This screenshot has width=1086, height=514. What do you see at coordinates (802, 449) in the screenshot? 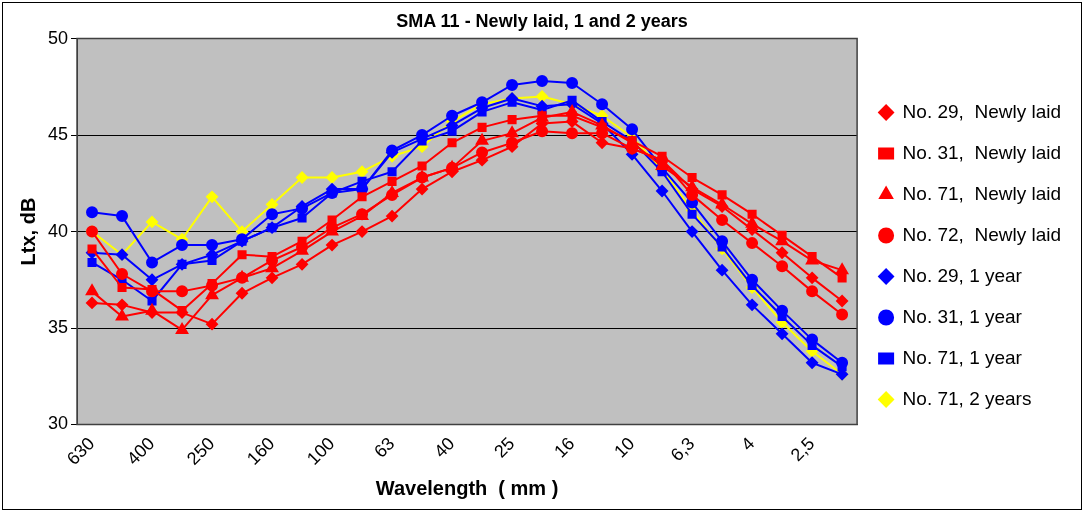
I see `x-tick-label: 2,5` at bounding box center [802, 449].